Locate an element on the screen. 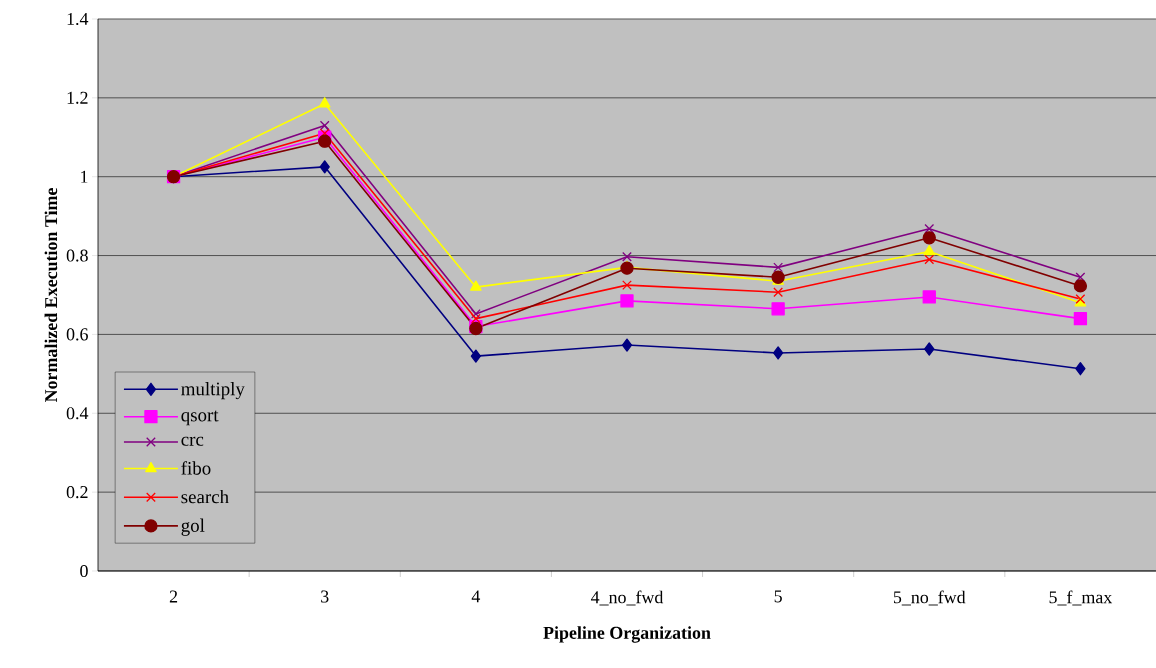  x-axis-title: Pipeline Organization is located at coordinates (627, 634).